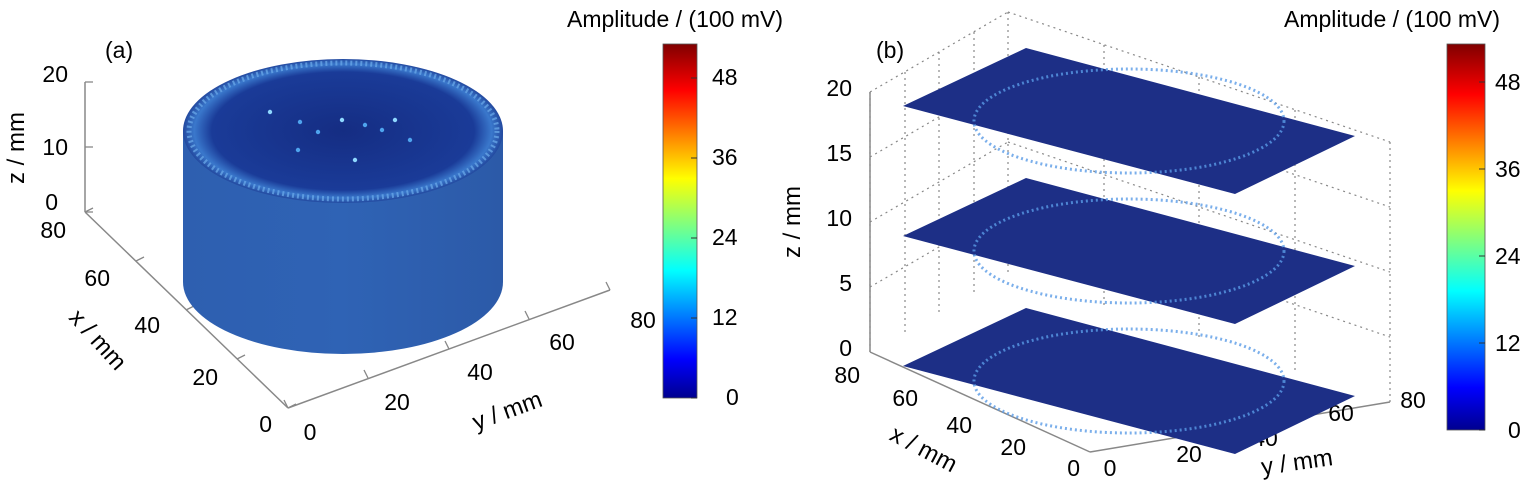 Image resolution: width=1535 pixels, height=493 pixels. I want to click on panel-b-z-tick-label-2: 10, so click(839, 218).